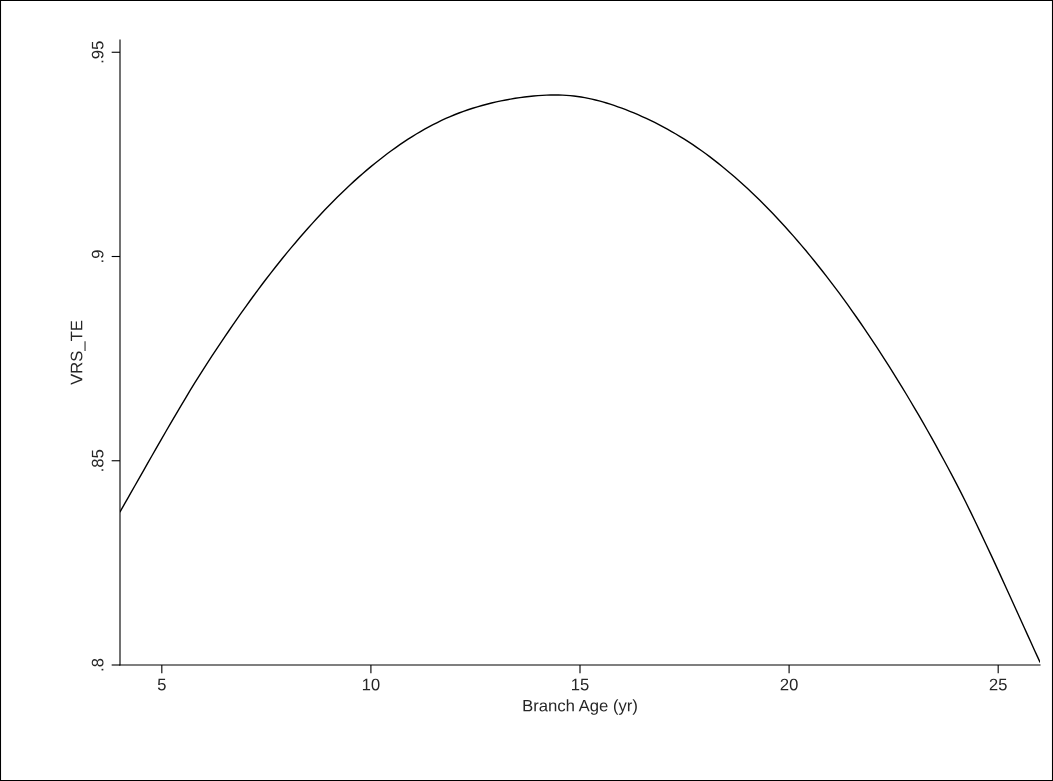  Describe the element at coordinates (97, 256) in the screenshot. I see `y-tick-label: .9` at that location.